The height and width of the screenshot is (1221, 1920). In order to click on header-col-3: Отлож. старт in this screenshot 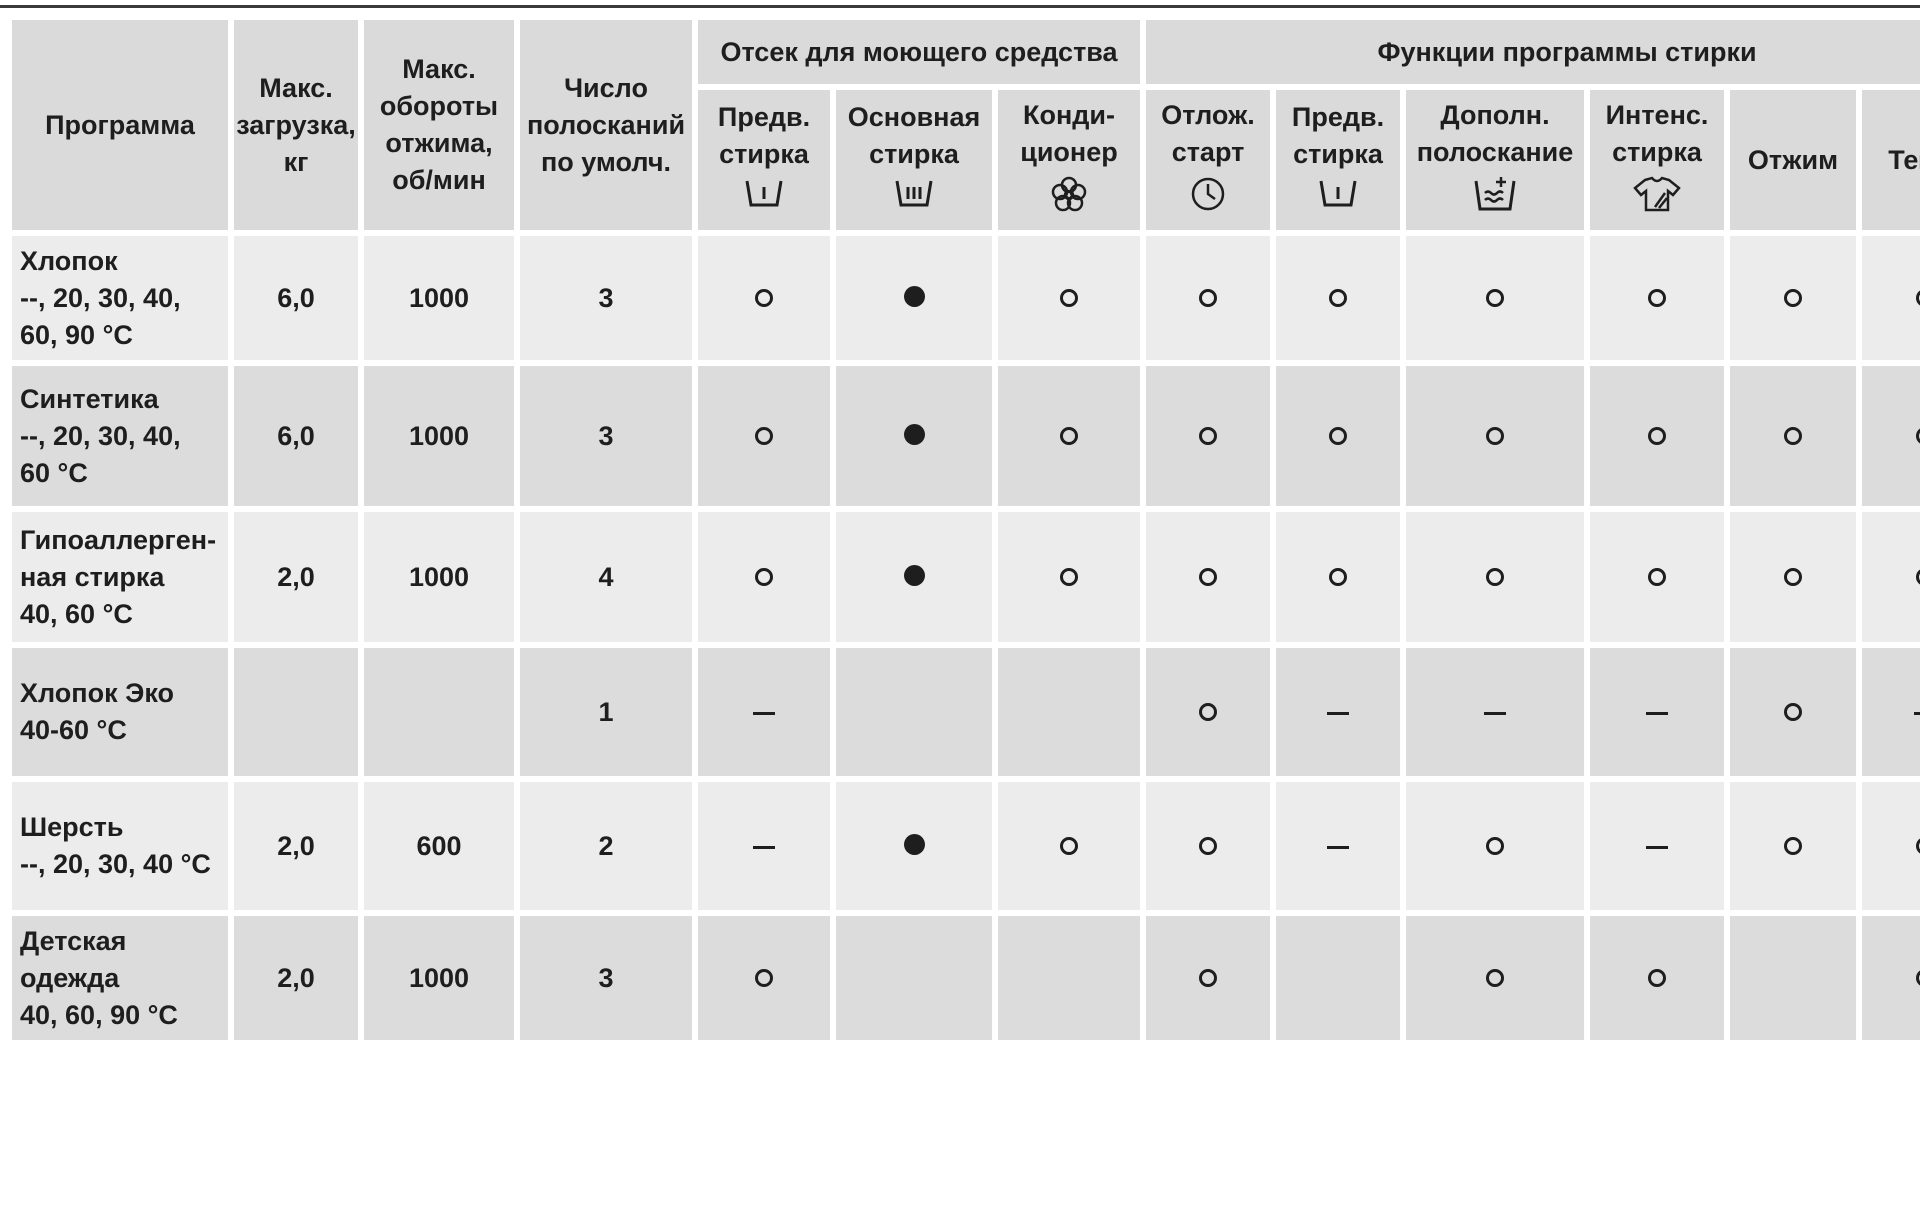, I will do `click(1208, 160)`.